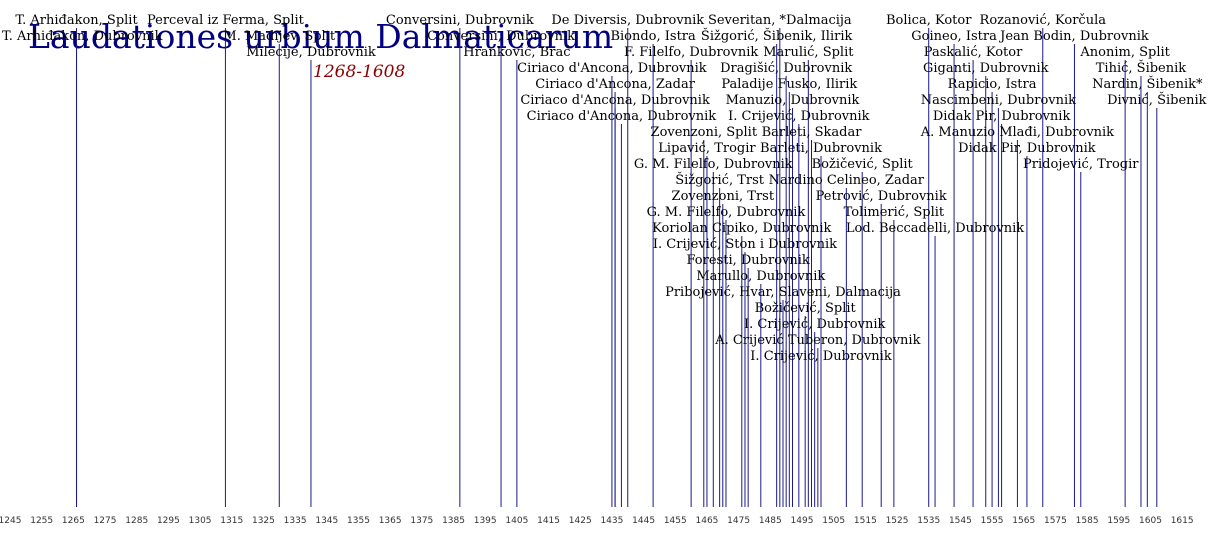 This screenshot has height=539, width=1218. What do you see at coordinates (73, 521) in the screenshot?
I see `x-tick-label: 1265` at bounding box center [73, 521].